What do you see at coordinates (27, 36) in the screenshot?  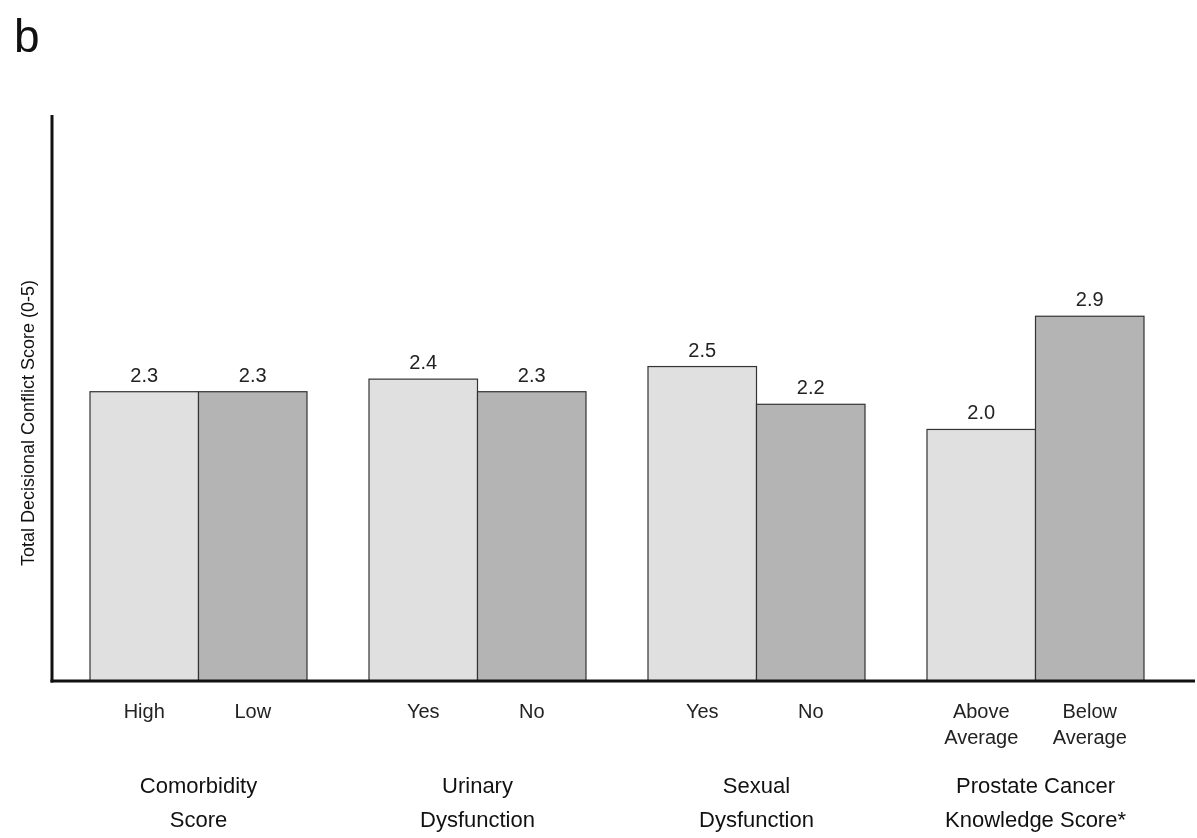 I see `chart-title: b` at bounding box center [27, 36].